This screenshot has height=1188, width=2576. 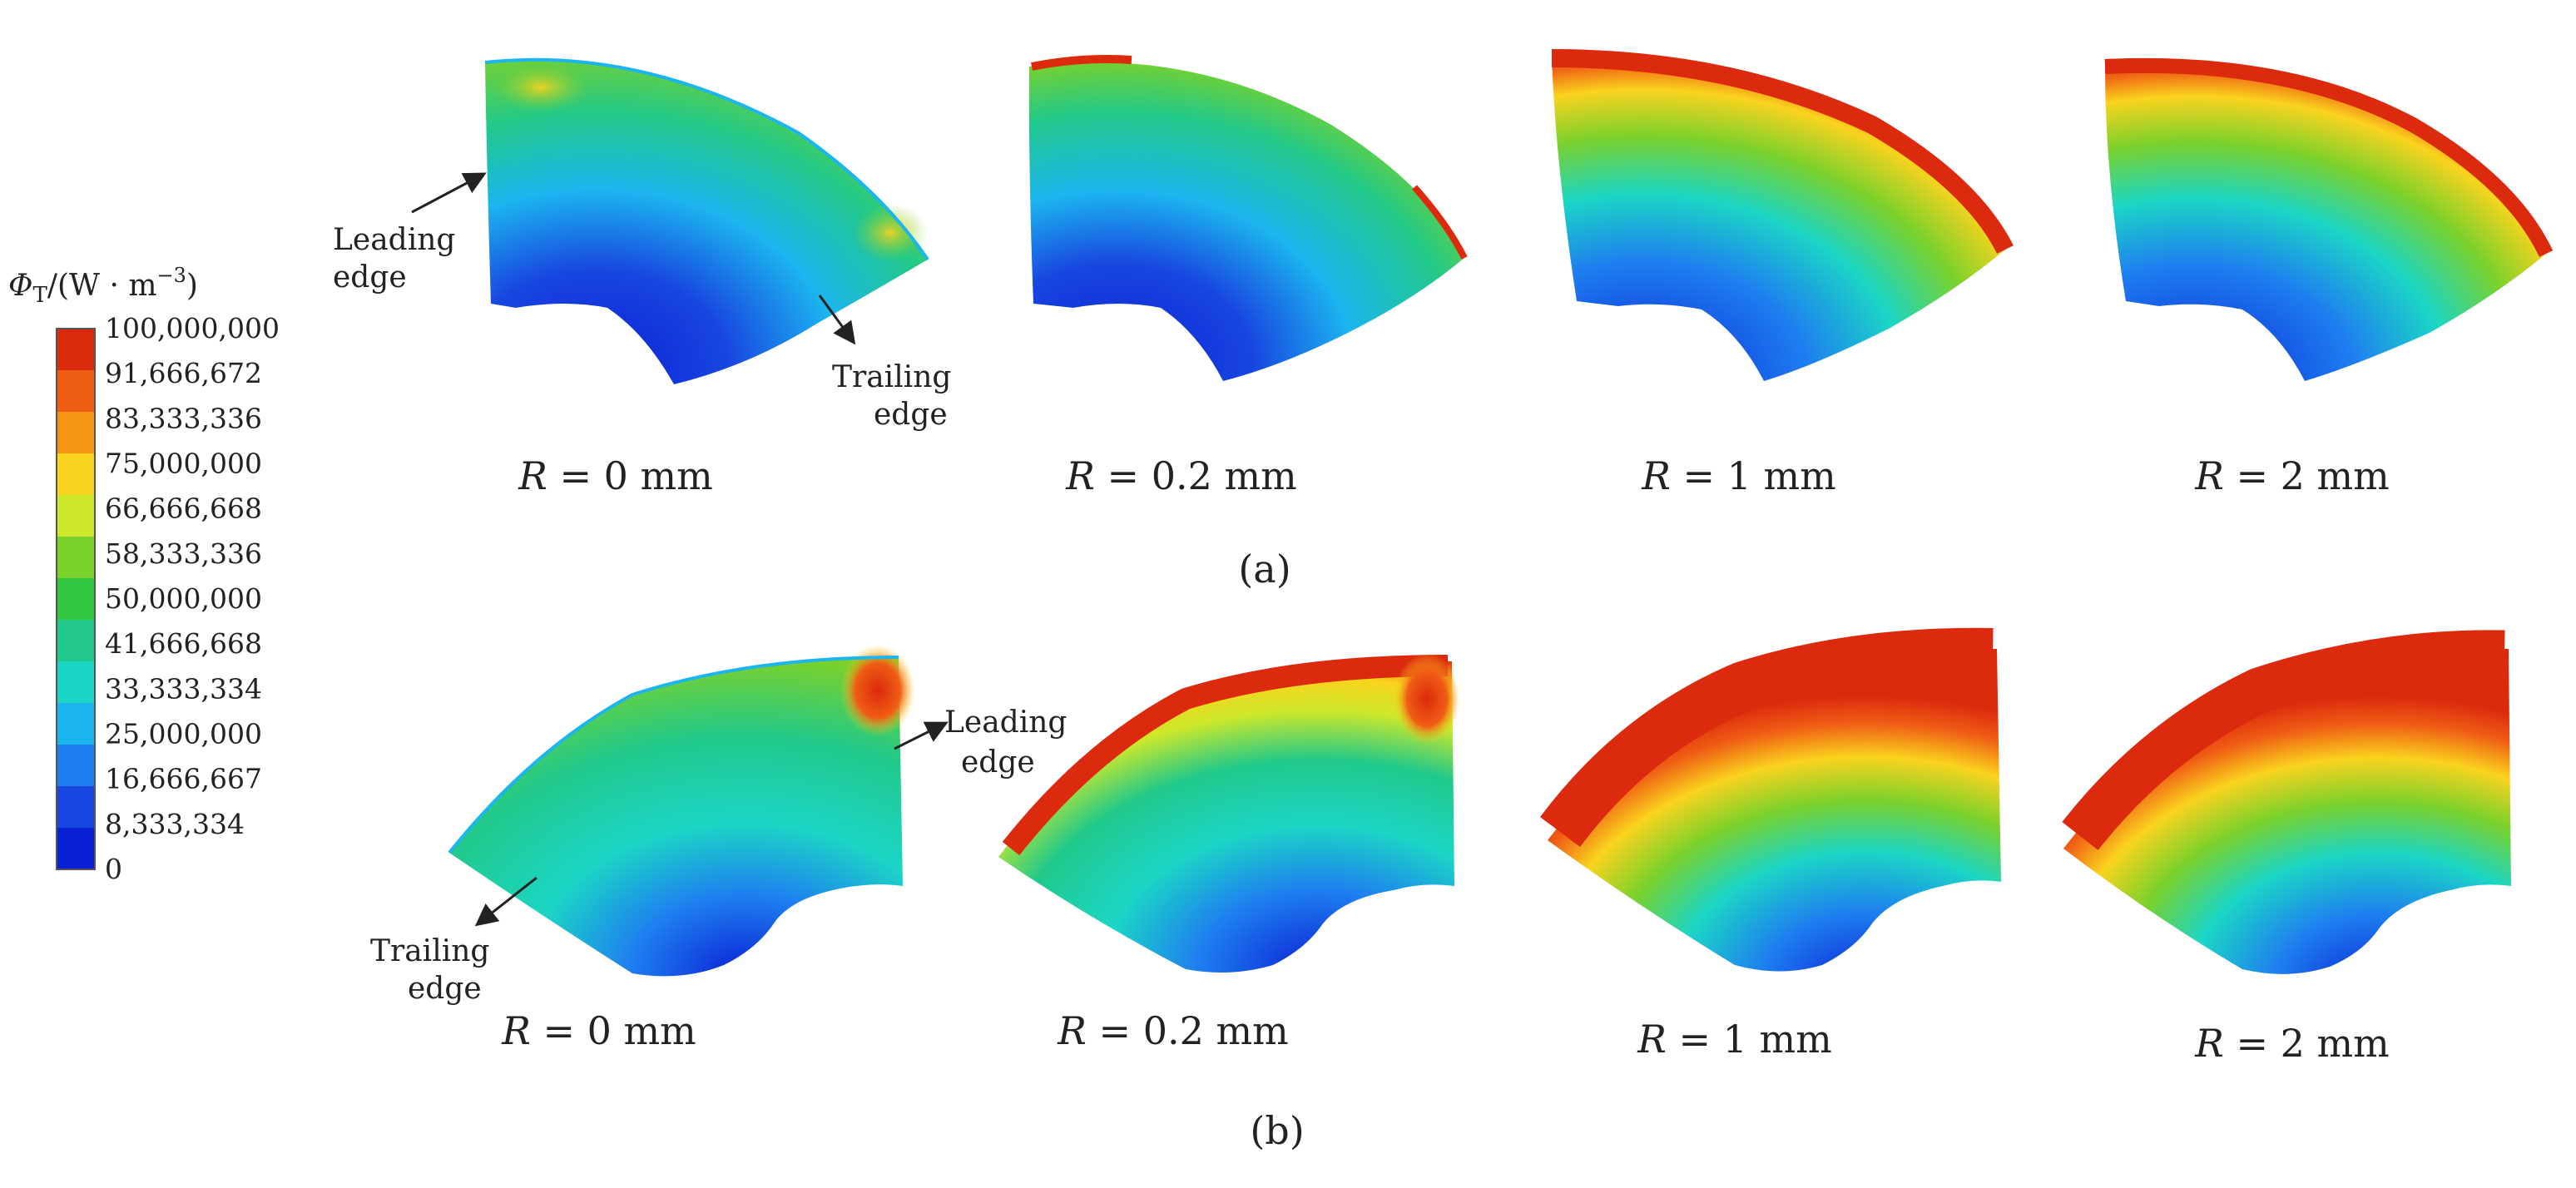 I want to click on blade-b3-contour, so click(x=1771, y=799).